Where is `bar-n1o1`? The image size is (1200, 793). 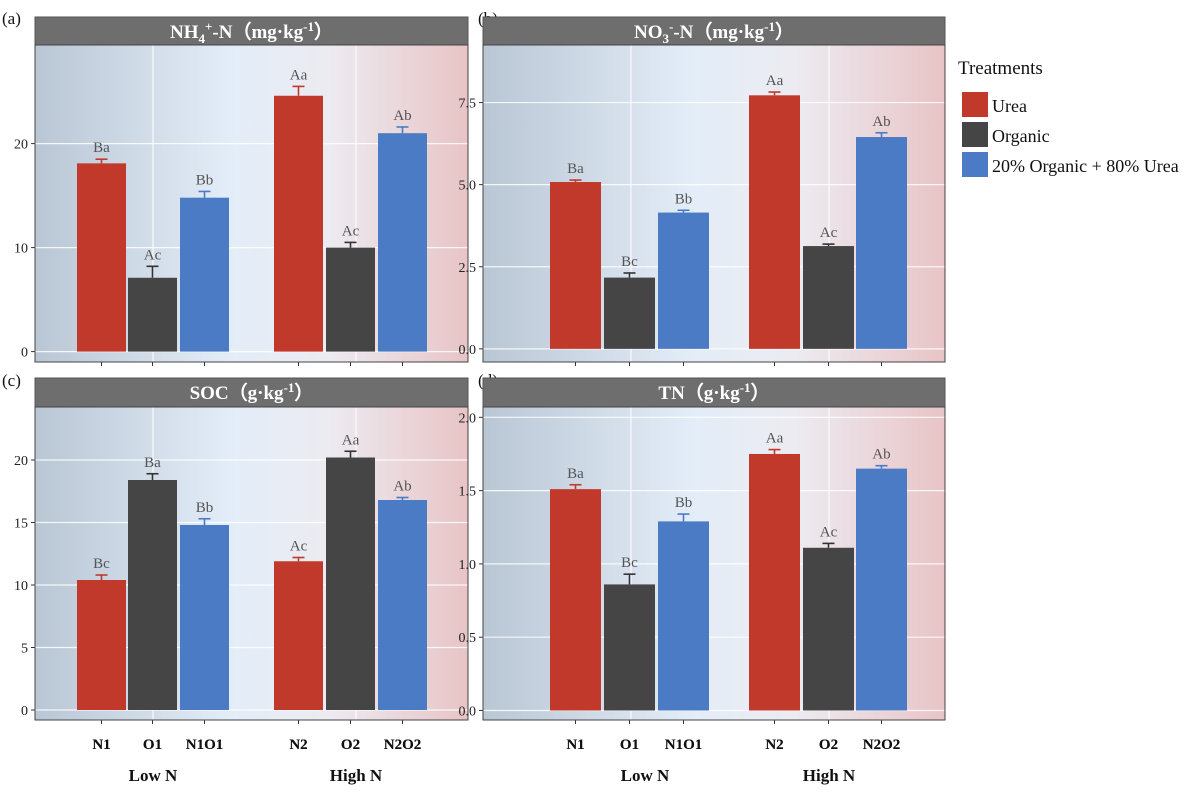
bar-n1o1 is located at coordinates (683, 616).